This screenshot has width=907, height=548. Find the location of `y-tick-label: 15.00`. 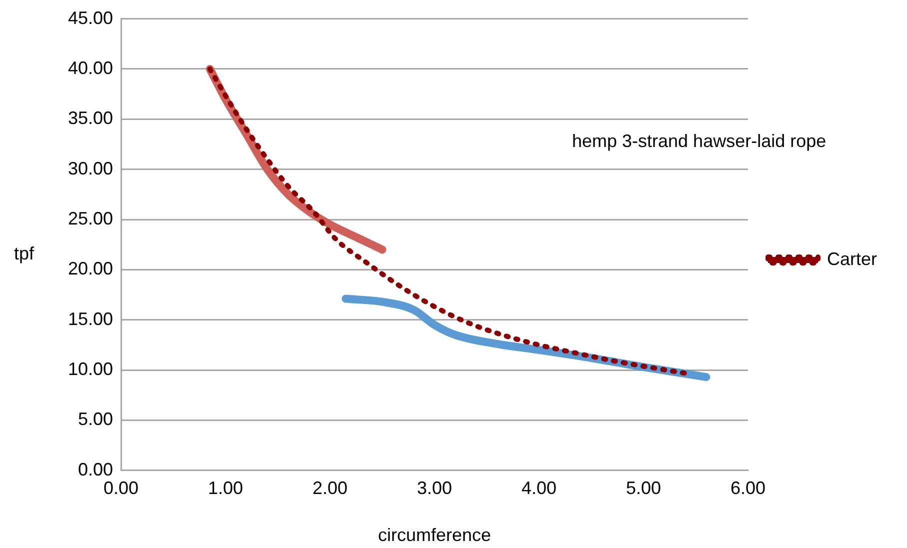

y-tick-label: 15.00 is located at coordinates (91, 318).